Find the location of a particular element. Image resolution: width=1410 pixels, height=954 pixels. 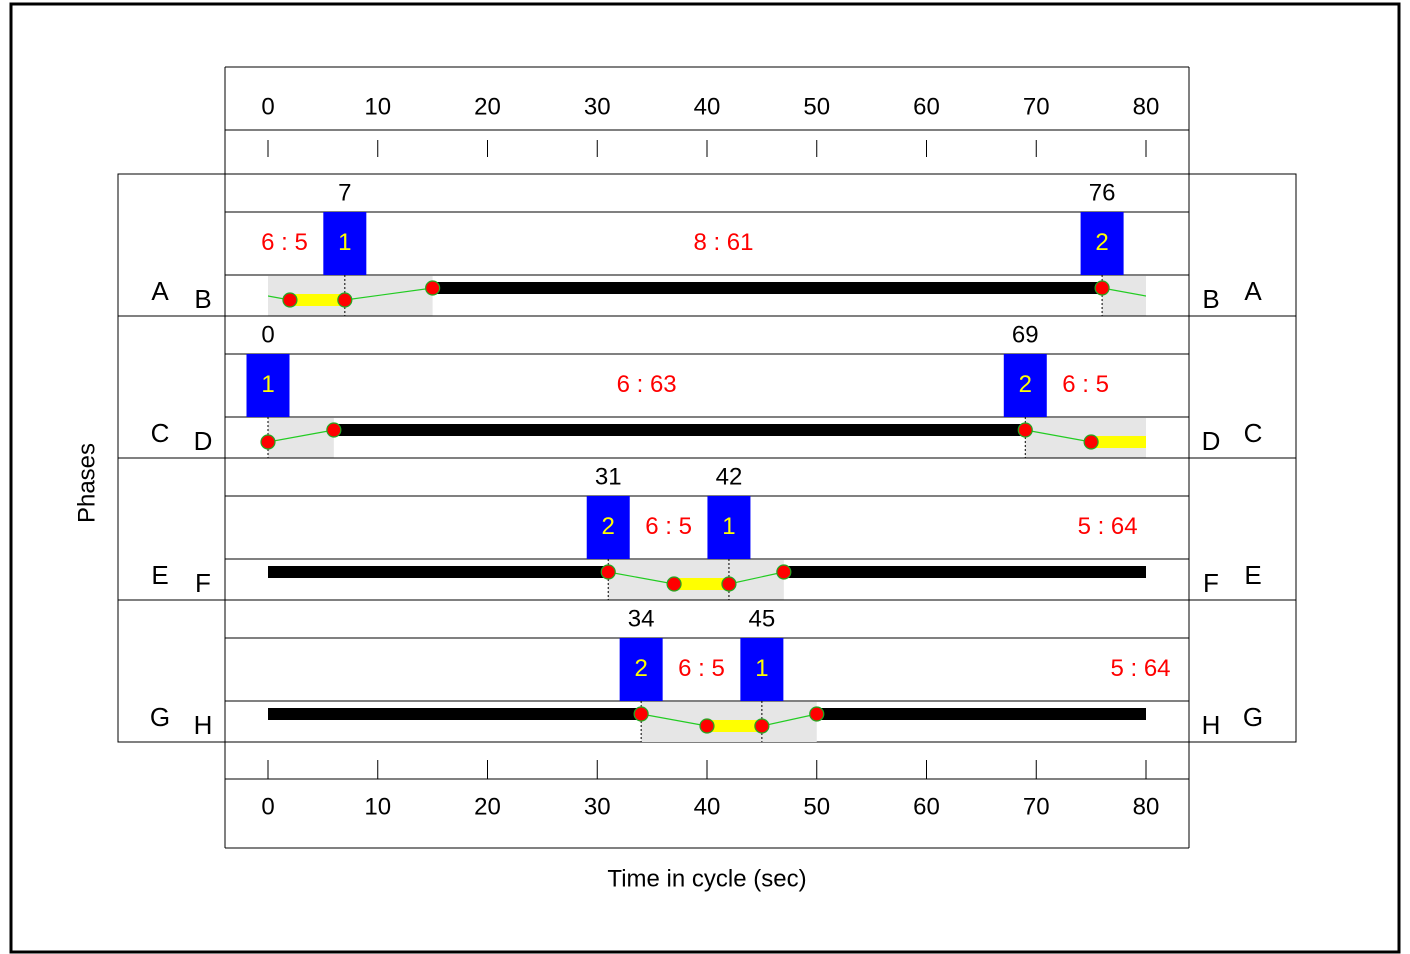

interval-label: 6 : 63 is located at coordinates (647, 384).